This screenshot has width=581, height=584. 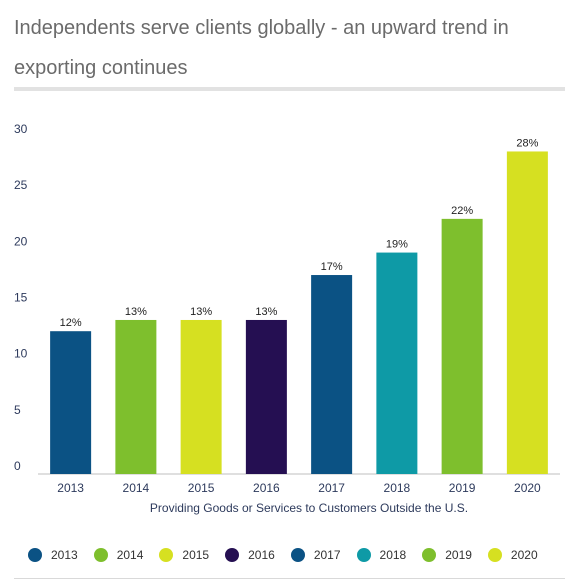 I want to click on x-tick-label: 2013, so click(x=70, y=488).